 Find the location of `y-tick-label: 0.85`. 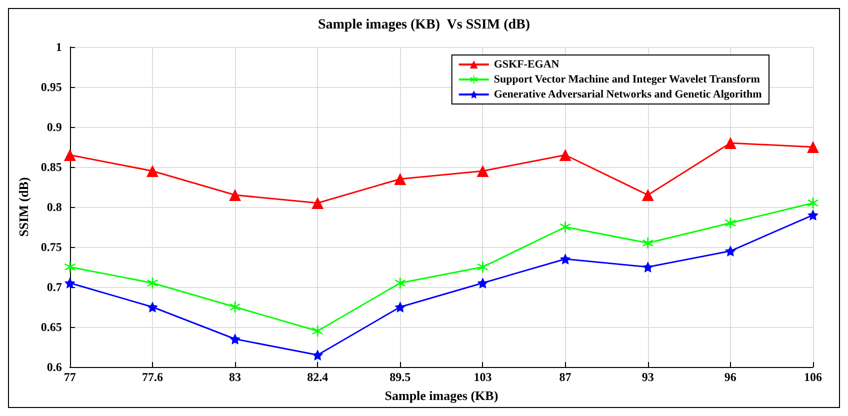

y-tick-label: 0.85 is located at coordinates (51, 167).